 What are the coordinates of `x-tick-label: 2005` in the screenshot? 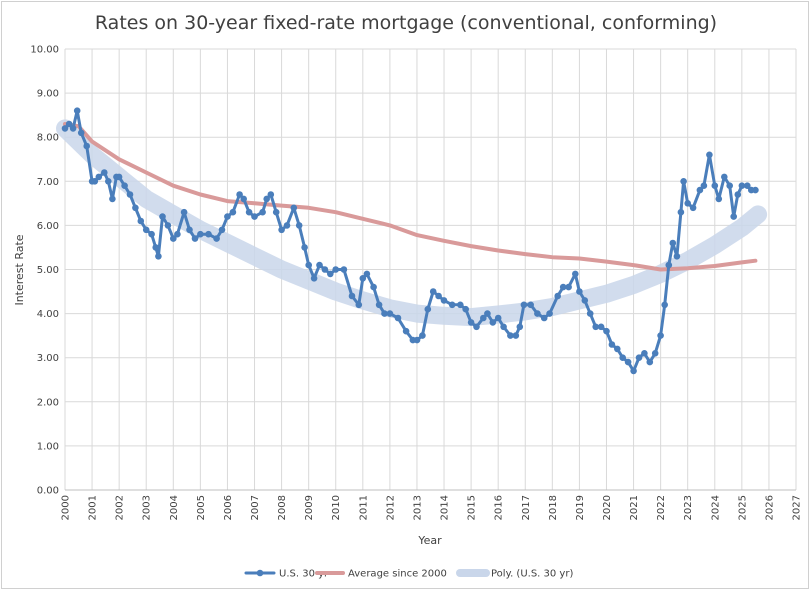 It's located at (201, 507).